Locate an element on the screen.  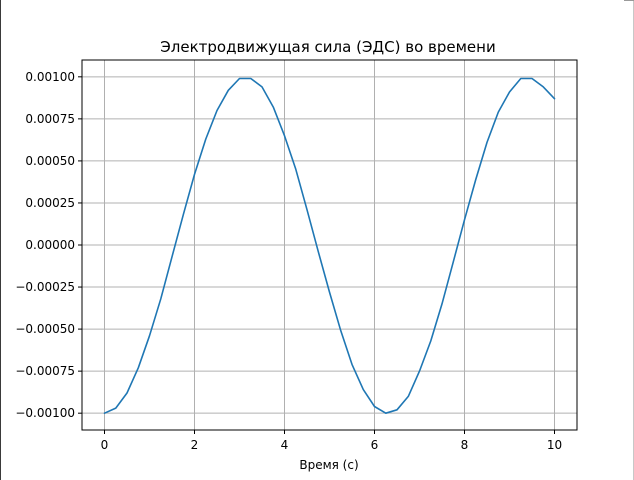
y-tick-label: −0.00025 is located at coordinates (45, 287).